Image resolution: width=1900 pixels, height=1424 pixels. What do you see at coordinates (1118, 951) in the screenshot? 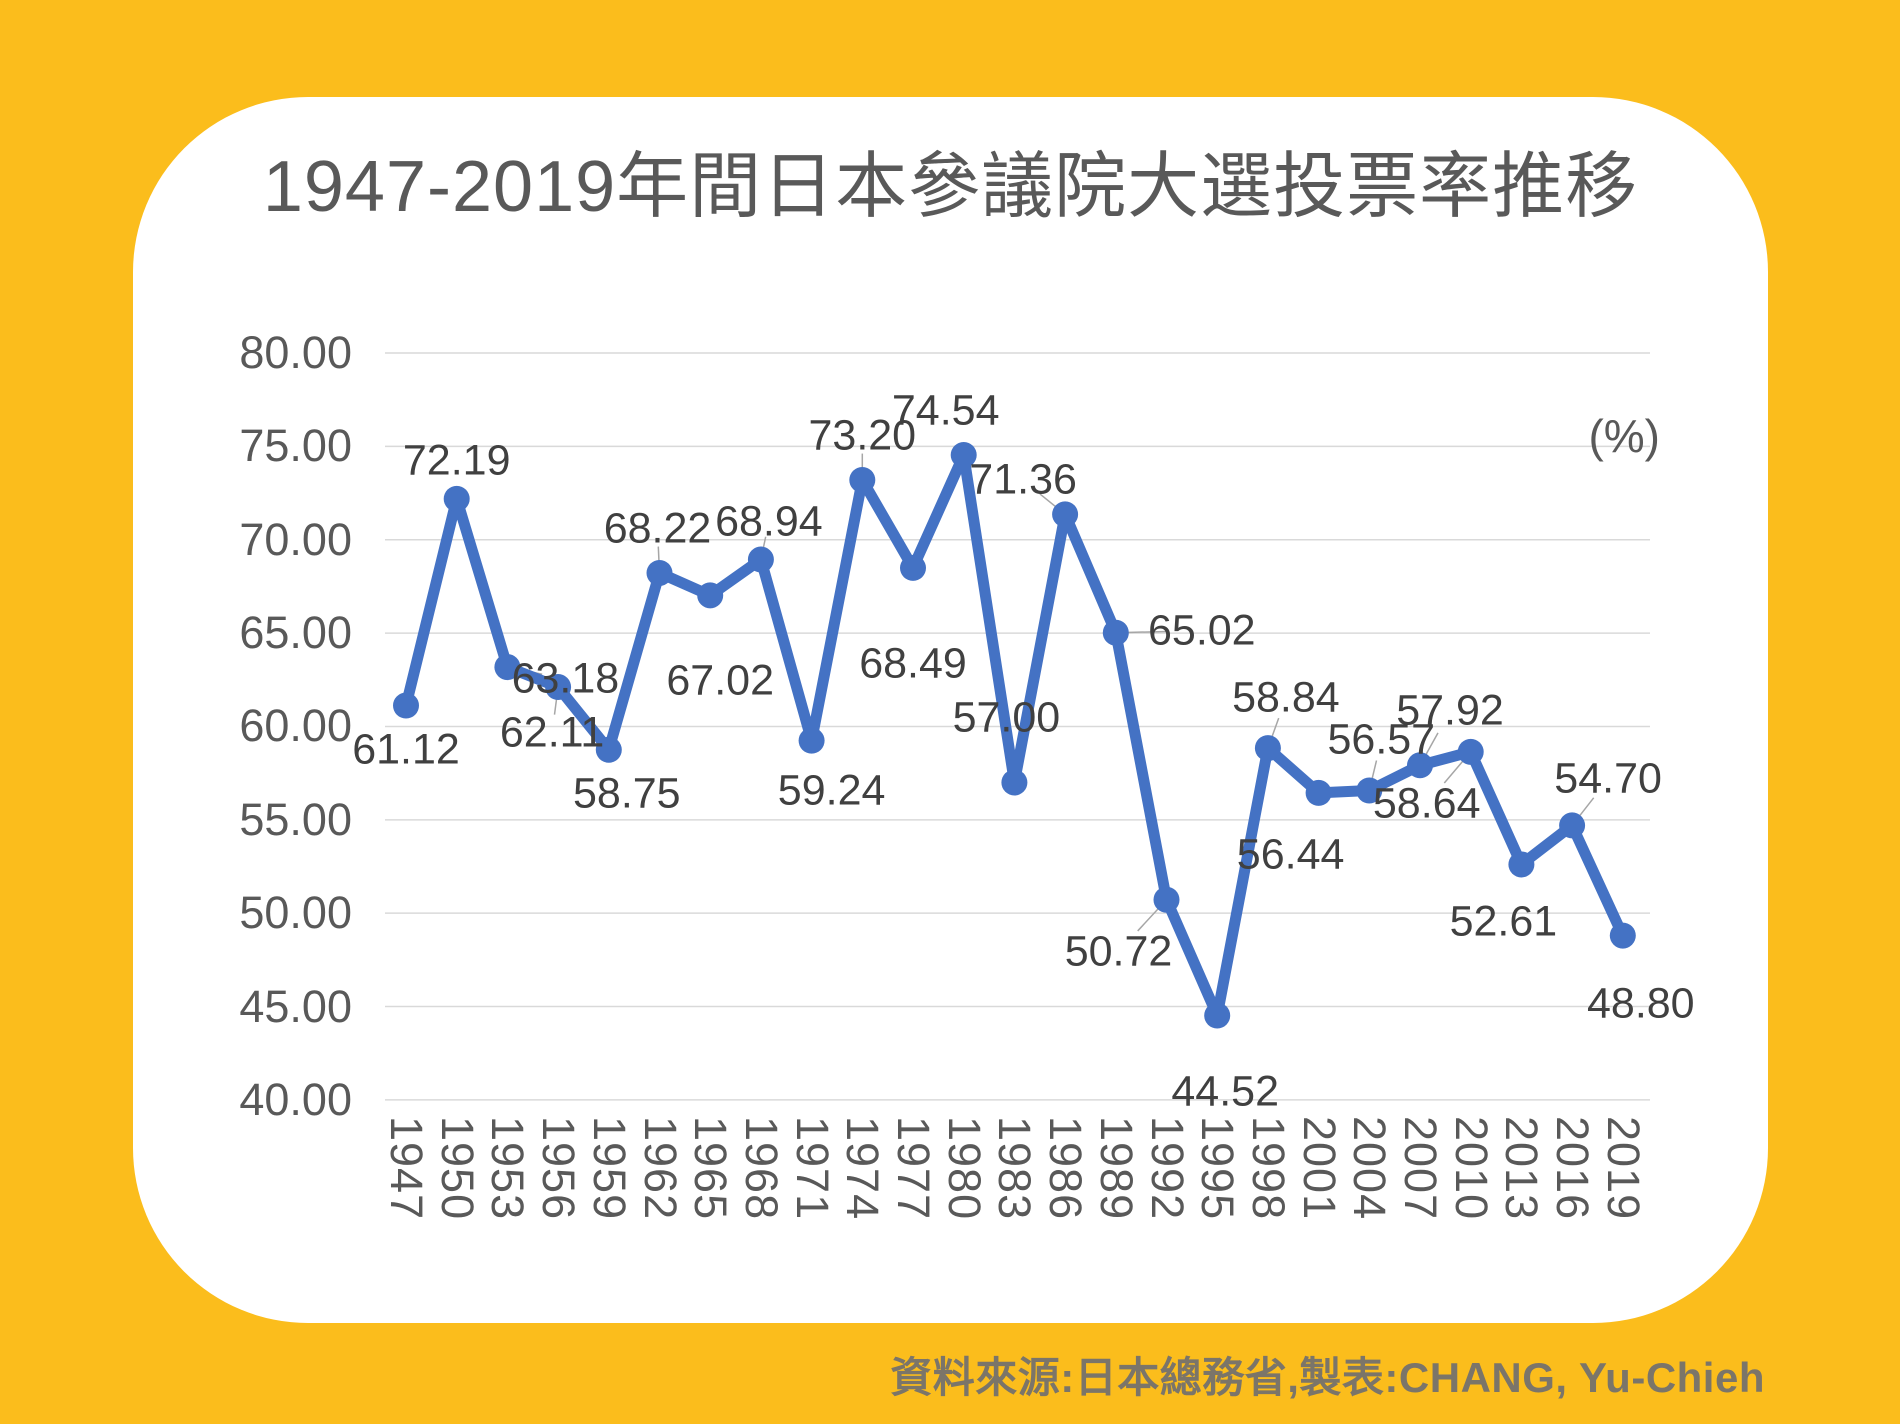
I see `data-label: 50.72` at bounding box center [1118, 951].